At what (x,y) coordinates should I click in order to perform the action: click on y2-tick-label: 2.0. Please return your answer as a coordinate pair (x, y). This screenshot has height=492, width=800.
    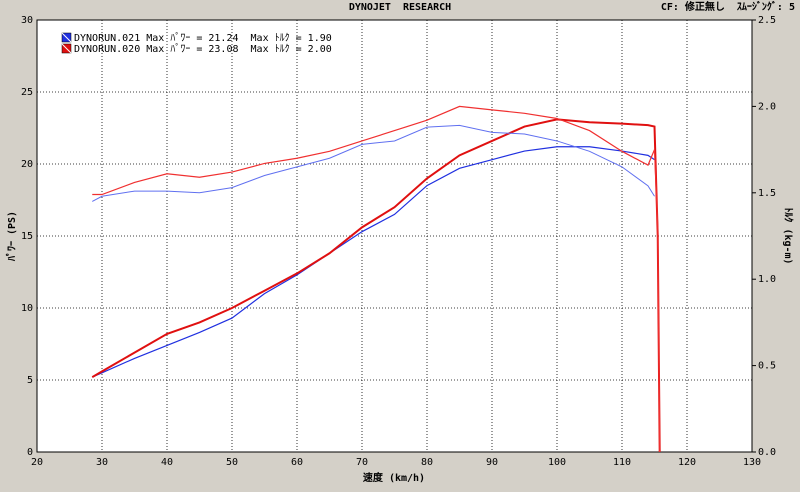
    Looking at the image, I should click on (767, 106).